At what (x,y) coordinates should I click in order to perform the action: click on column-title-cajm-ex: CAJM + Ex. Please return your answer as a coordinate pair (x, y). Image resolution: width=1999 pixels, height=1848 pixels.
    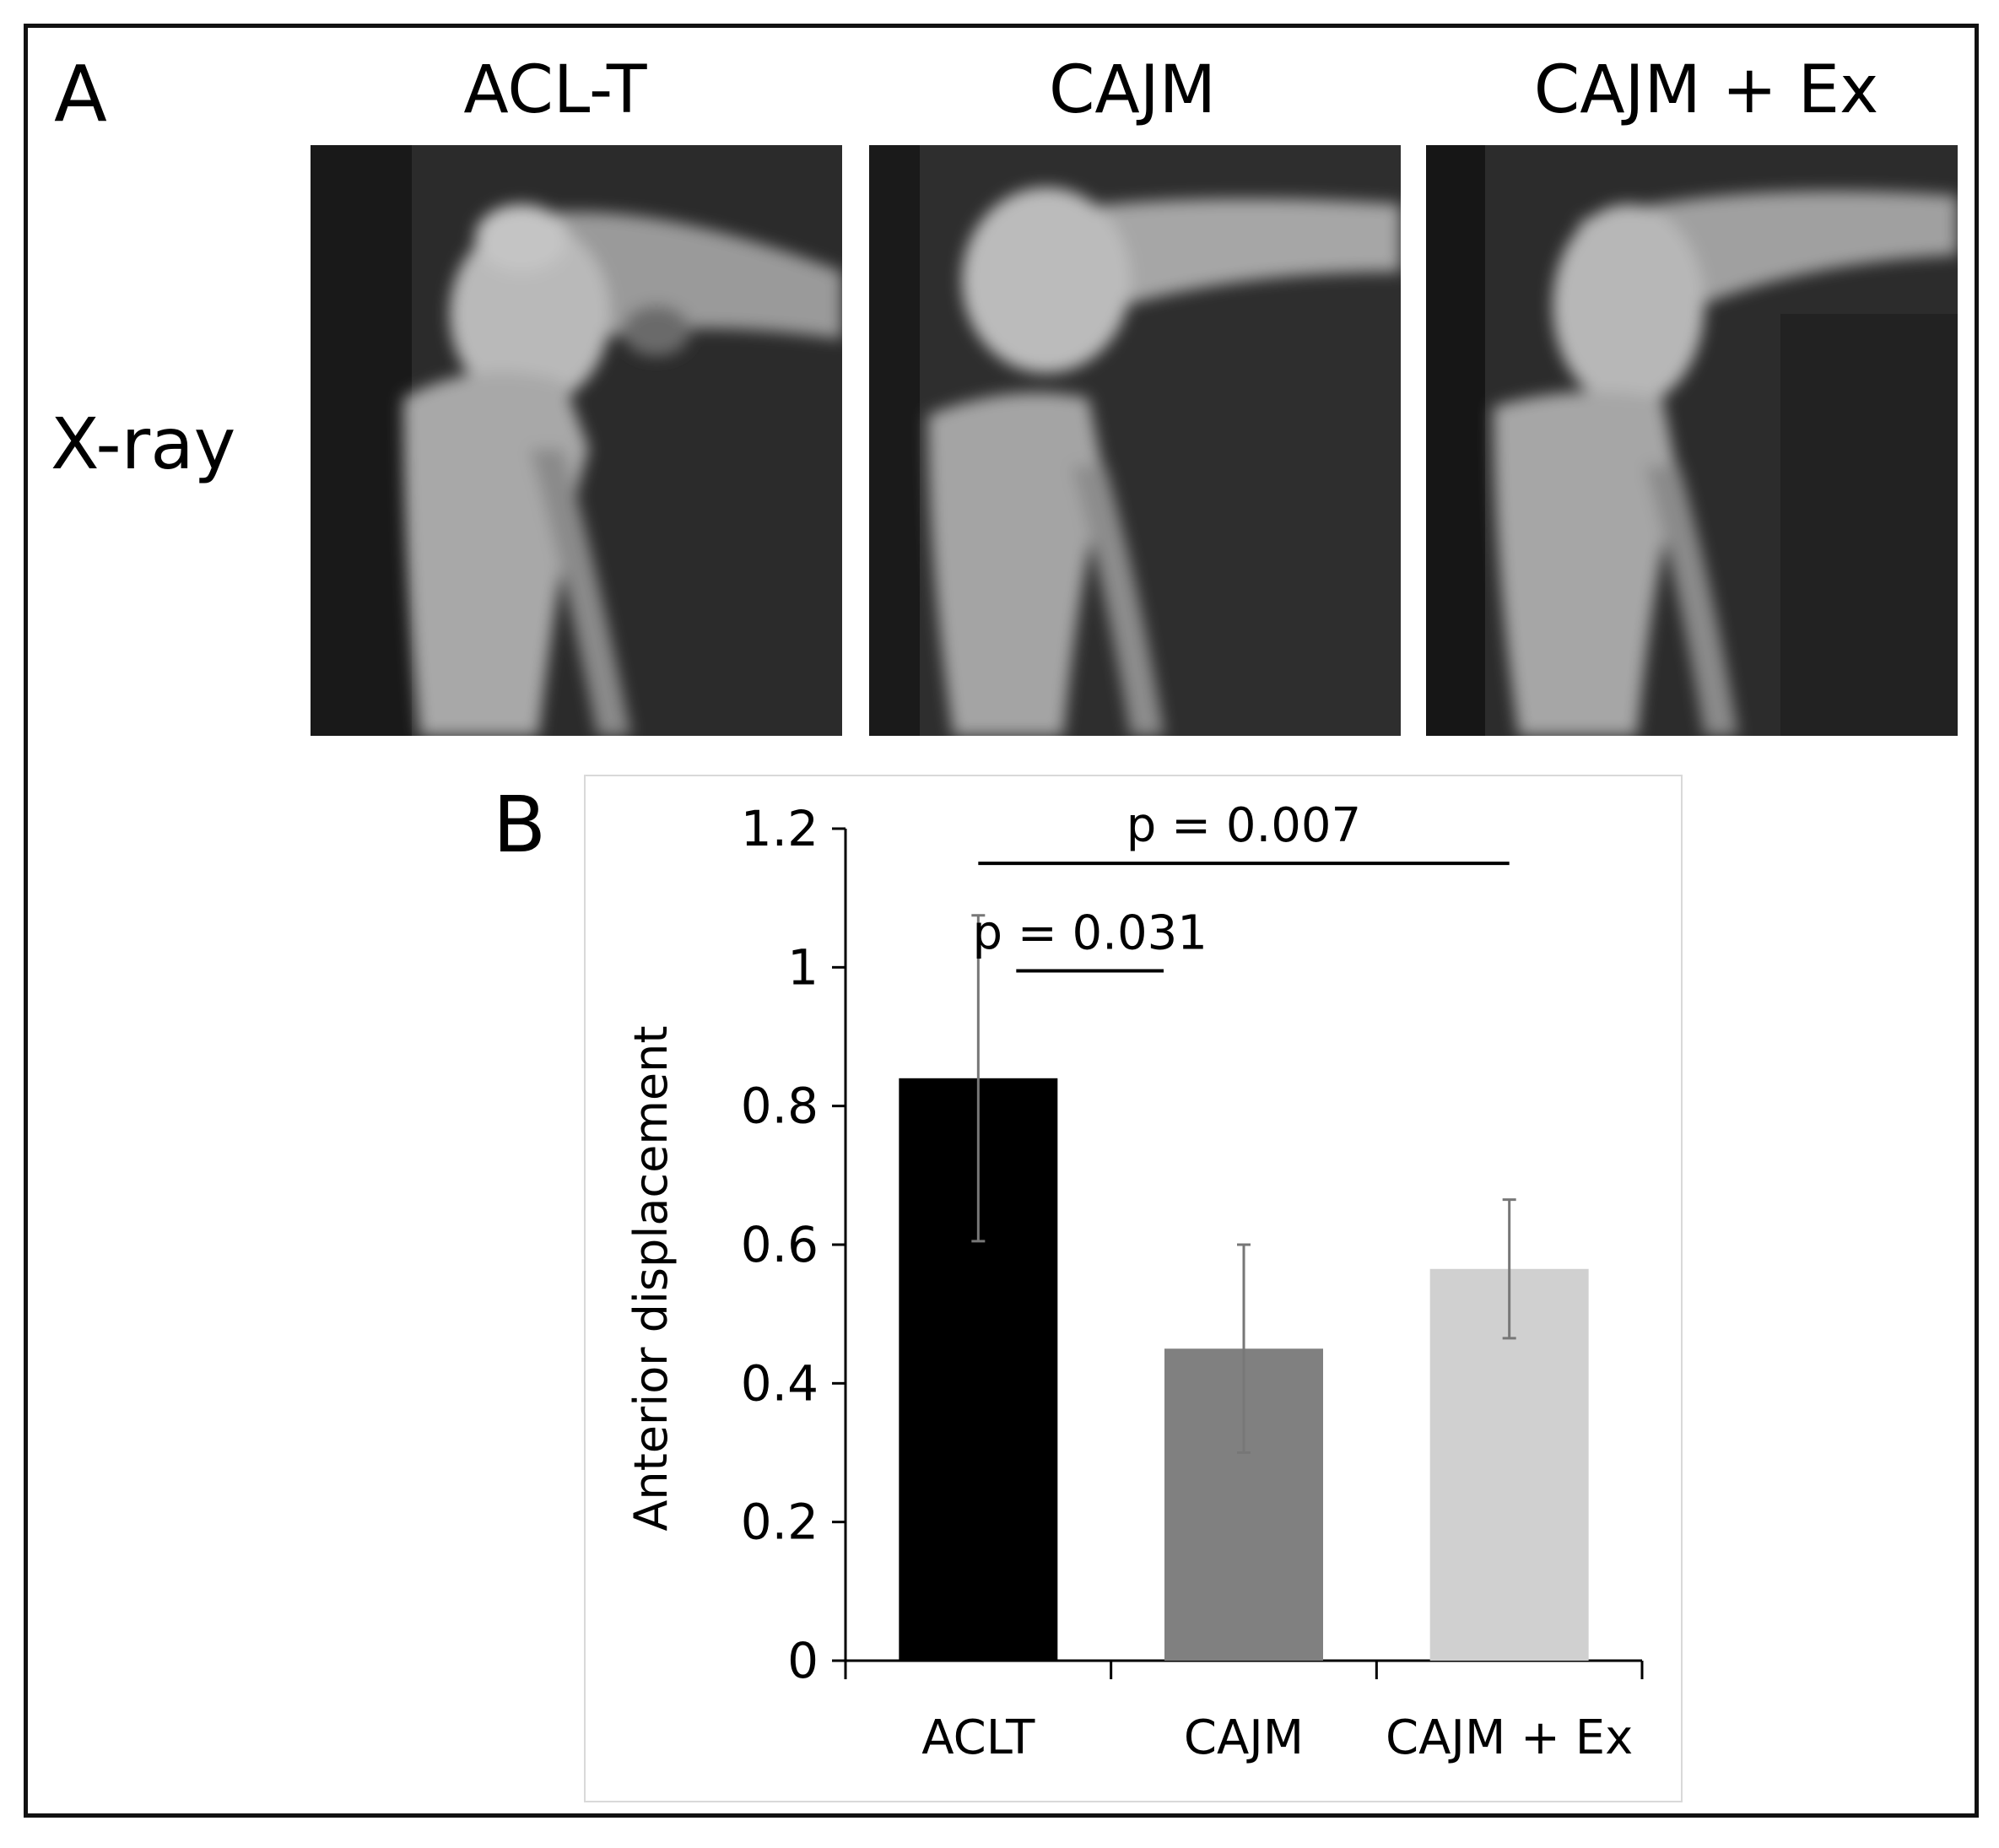
    Looking at the image, I should click on (1706, 90).